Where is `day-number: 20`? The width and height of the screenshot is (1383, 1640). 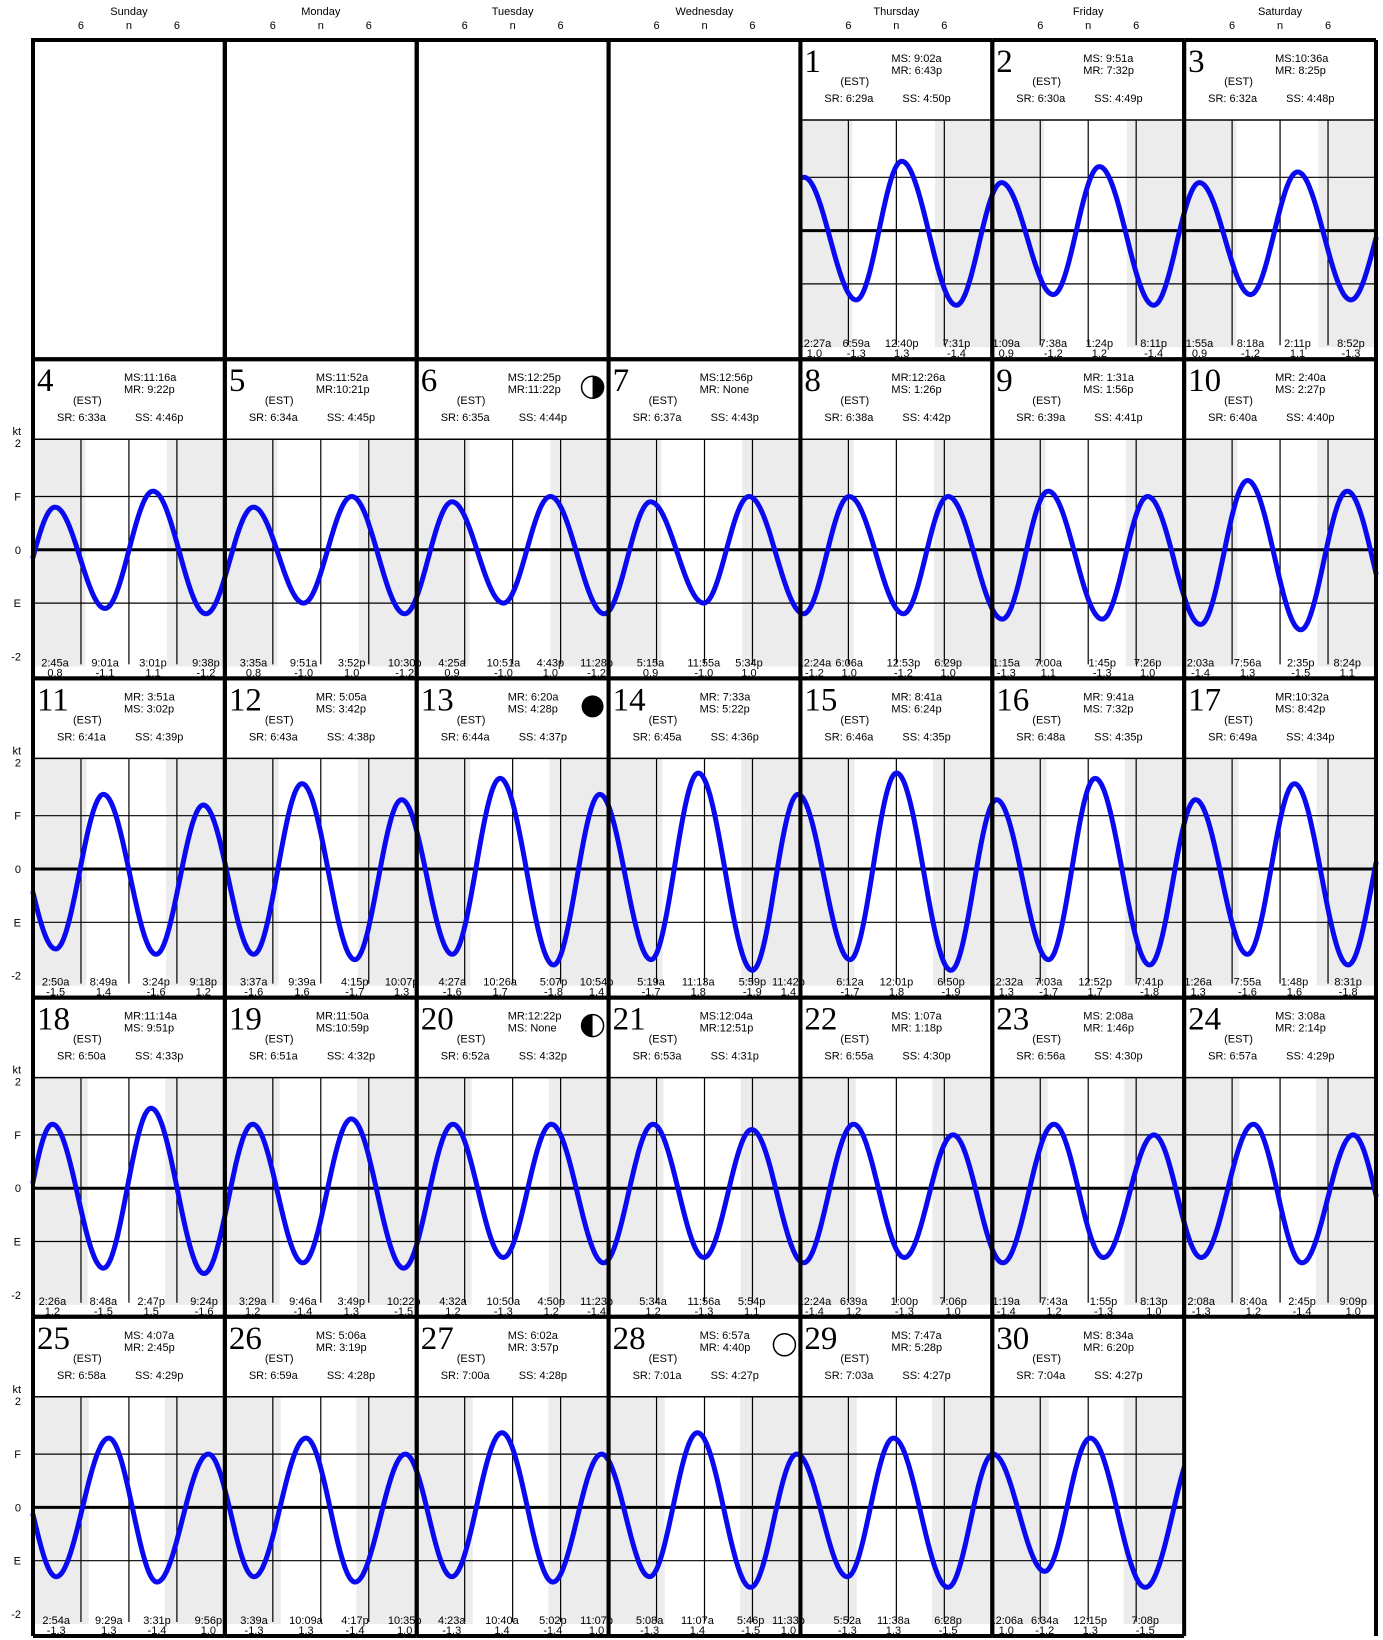
day-number: 20 is located at coordinates (437, 1020).